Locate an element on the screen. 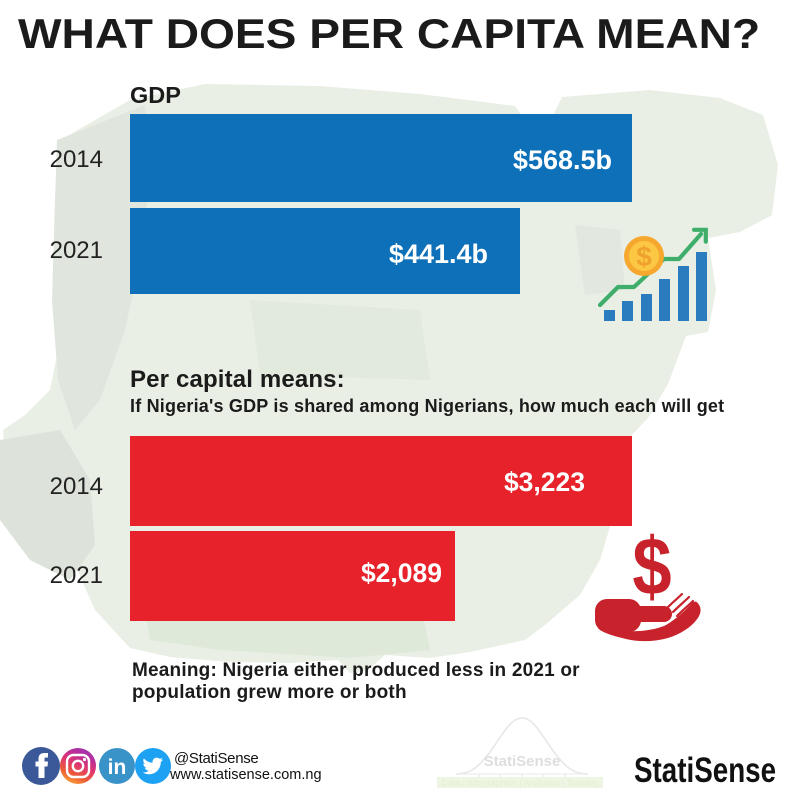  svg-text: in is located at coordinates (117, 767).